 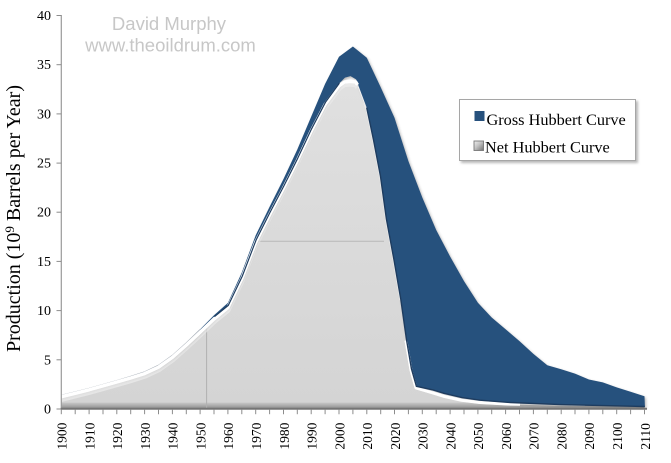 I want to click on svg-text: 1980, so click(x=284, y=435).